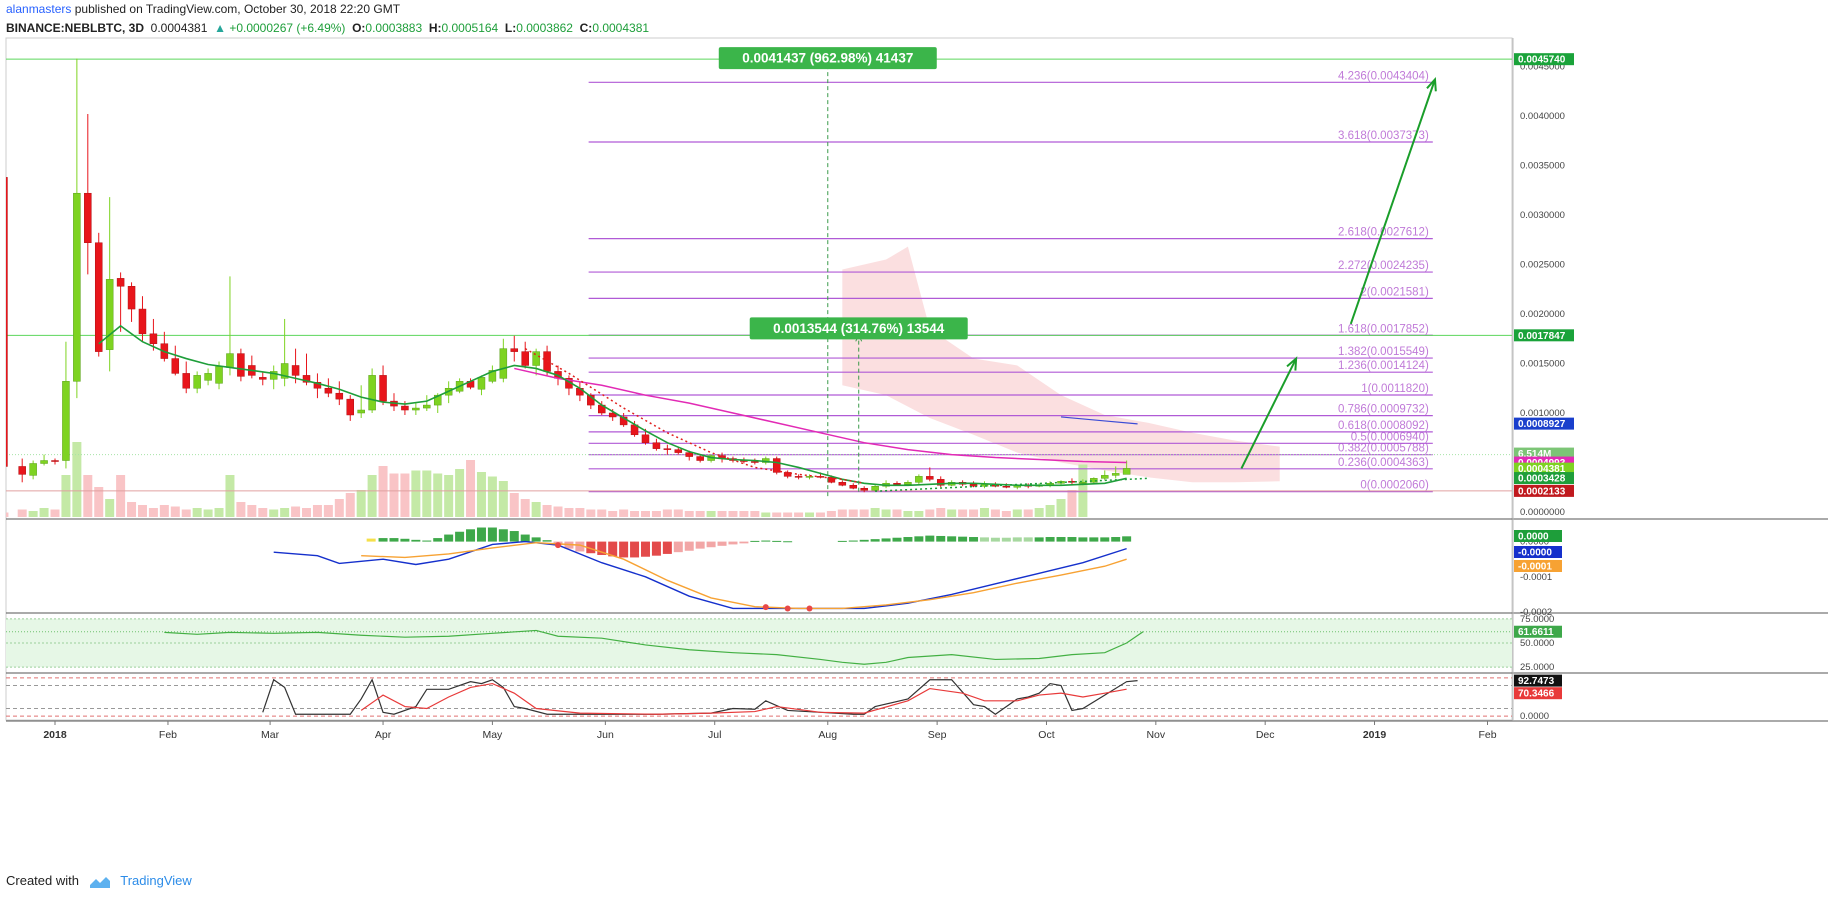  I want to click on time-tick-label: Apr, so click(383, 735).